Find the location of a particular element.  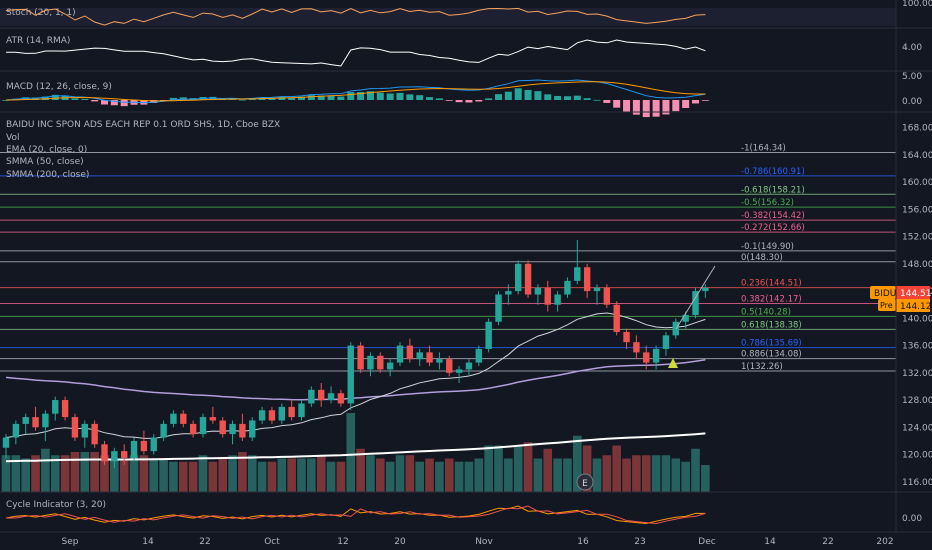

time-axis: Sep 14 22 Oct 12 20 Nov 16 23 Dec 14 22 202 is located at coordinates (478, 542).